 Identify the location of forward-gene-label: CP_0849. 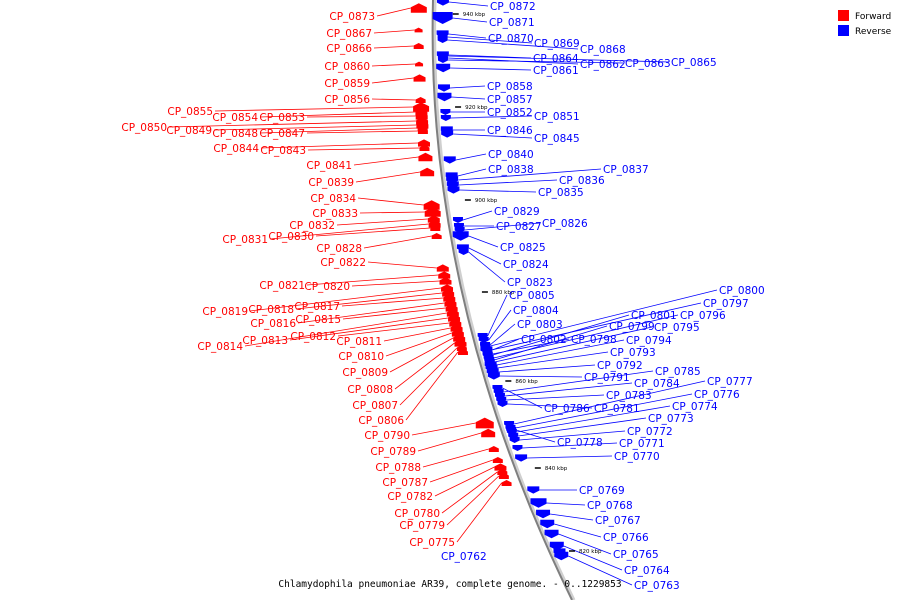
(189, 131).